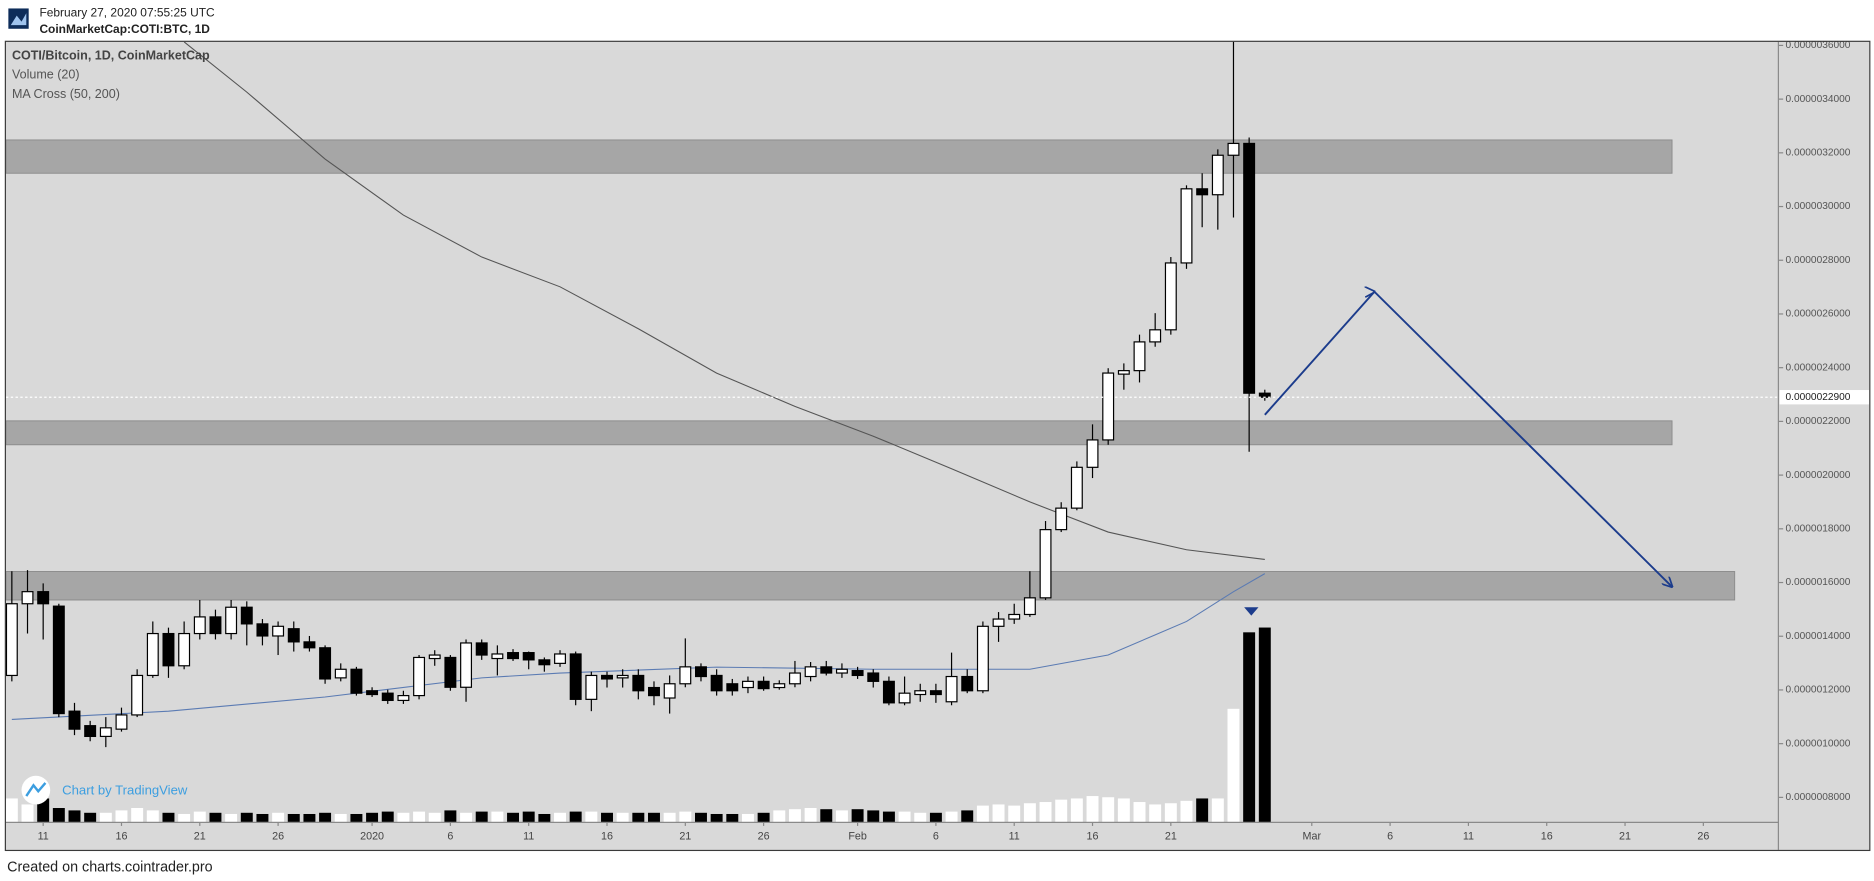 The image size is (1874, 881). What do you see at coordinates (1251, 611) in the screenshot?
I see `signal-marker` at bounding box center [1251, 611].